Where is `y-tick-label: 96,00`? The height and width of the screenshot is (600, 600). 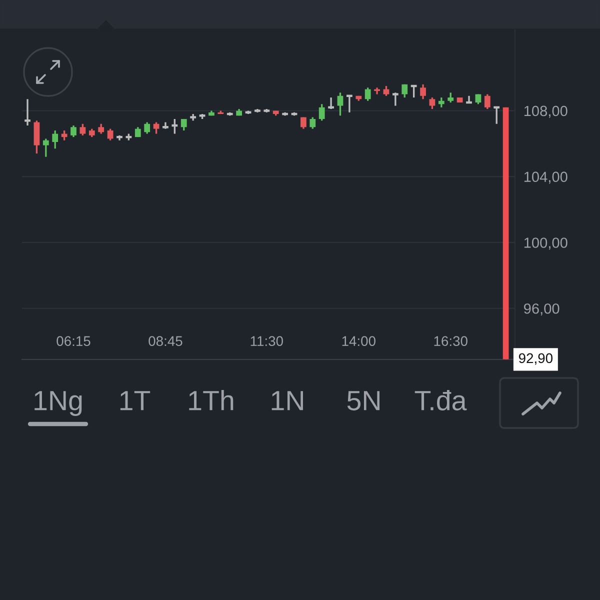
y-tick-label: 96,00 is located at coordinates (542, 309).